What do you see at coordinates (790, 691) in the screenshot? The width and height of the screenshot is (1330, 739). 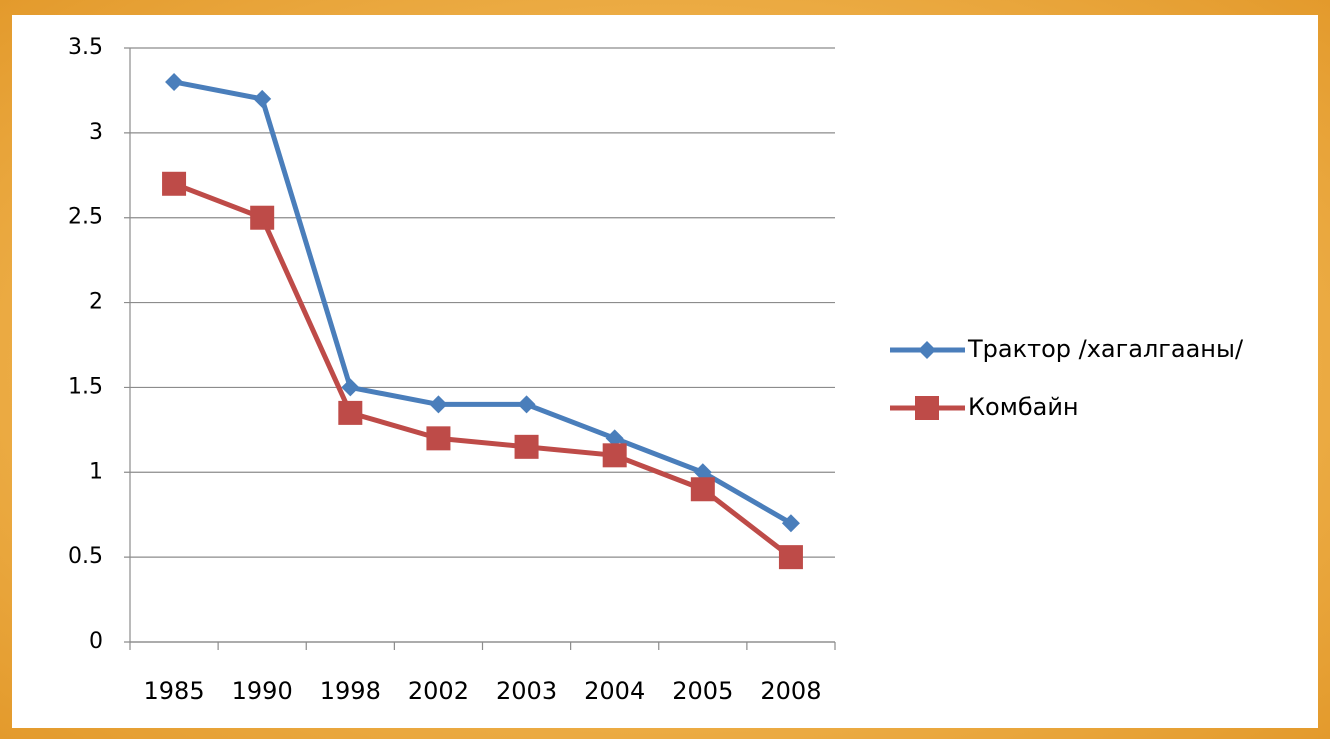 I see `x-tick-label: 2008` at bounding box center [790, 691].